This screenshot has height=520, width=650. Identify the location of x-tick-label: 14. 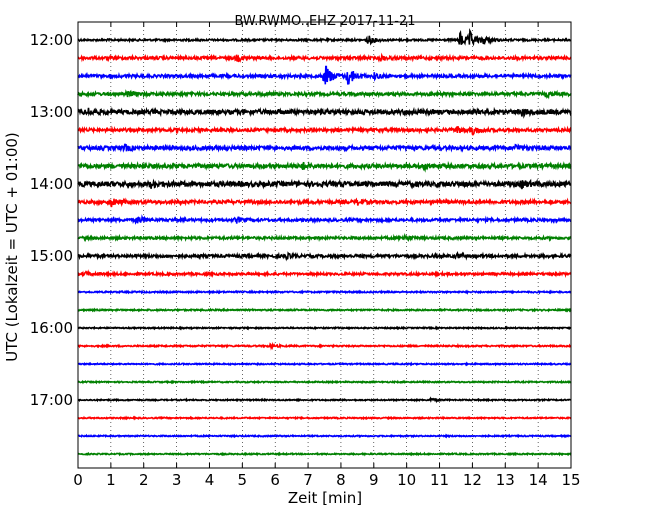
(538, 480).